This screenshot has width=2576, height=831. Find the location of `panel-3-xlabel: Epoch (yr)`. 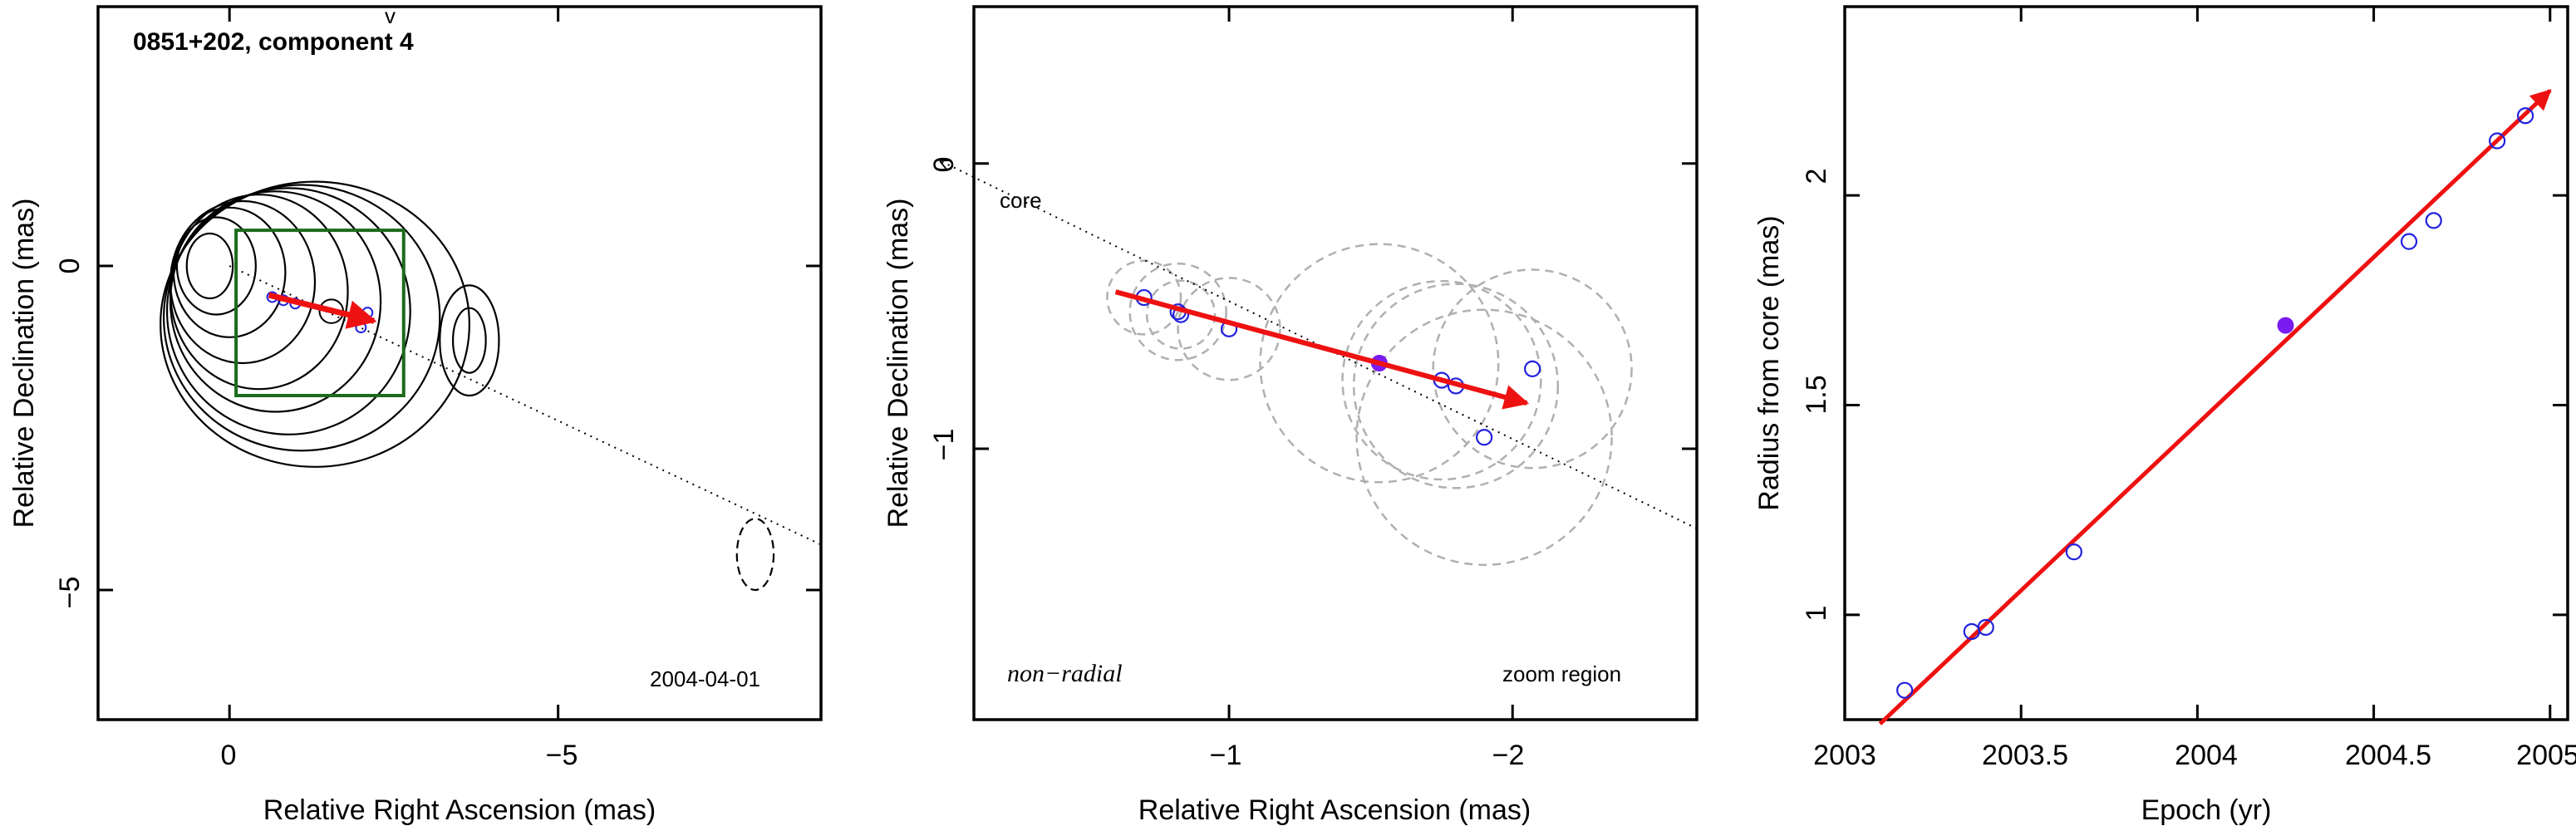

panel-3-xlabel: Epoch (yr) is located at coordinates (2206, 810).